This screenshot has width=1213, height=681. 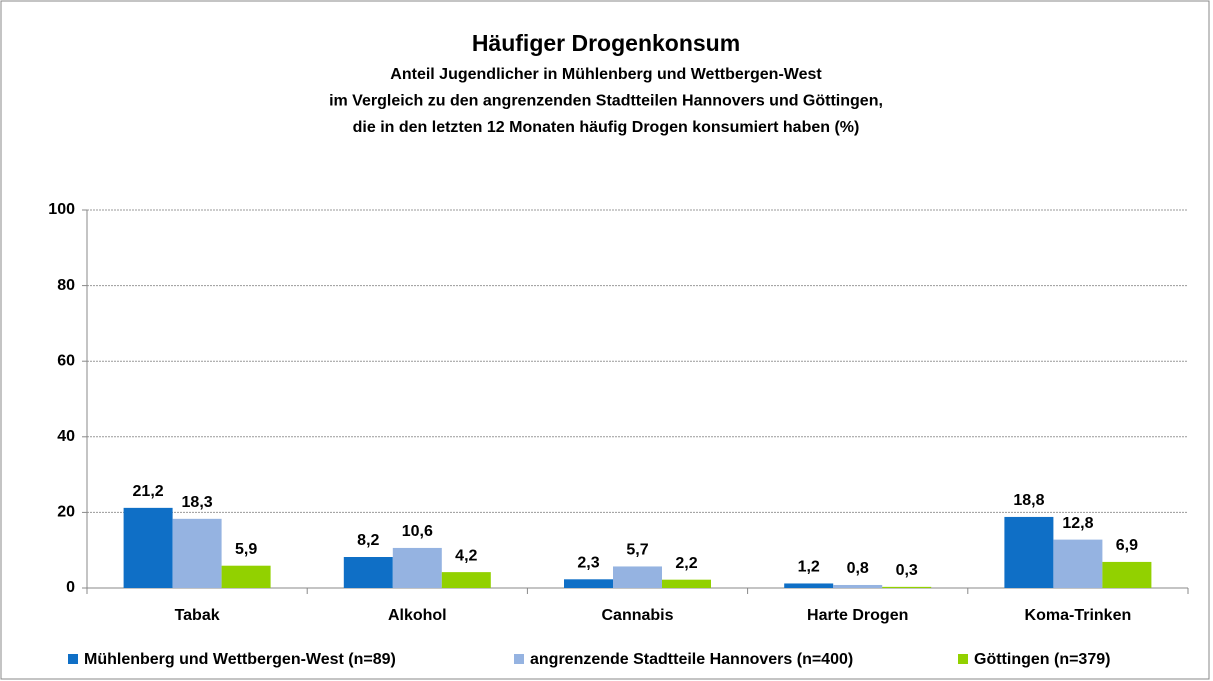 What do you see at coordinates (1077, 523) in the screenshot?
I see `data-label: 12,8` at bounding box center [1077, 523].